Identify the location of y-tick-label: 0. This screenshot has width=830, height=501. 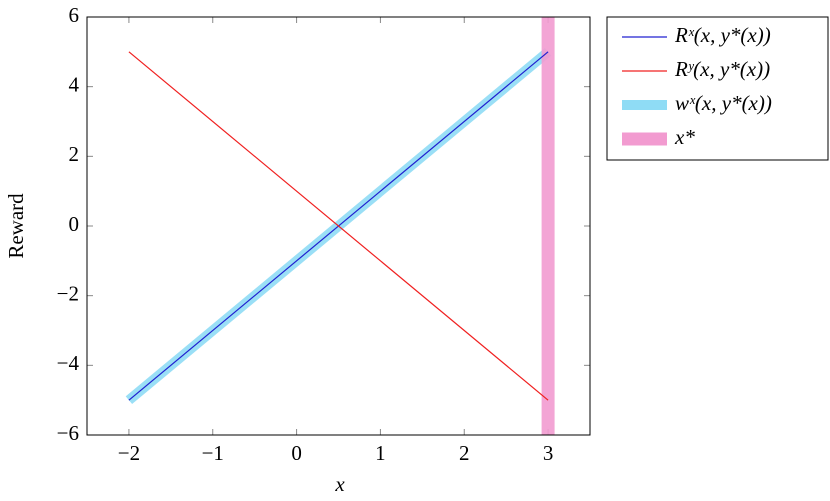
(74, 224).